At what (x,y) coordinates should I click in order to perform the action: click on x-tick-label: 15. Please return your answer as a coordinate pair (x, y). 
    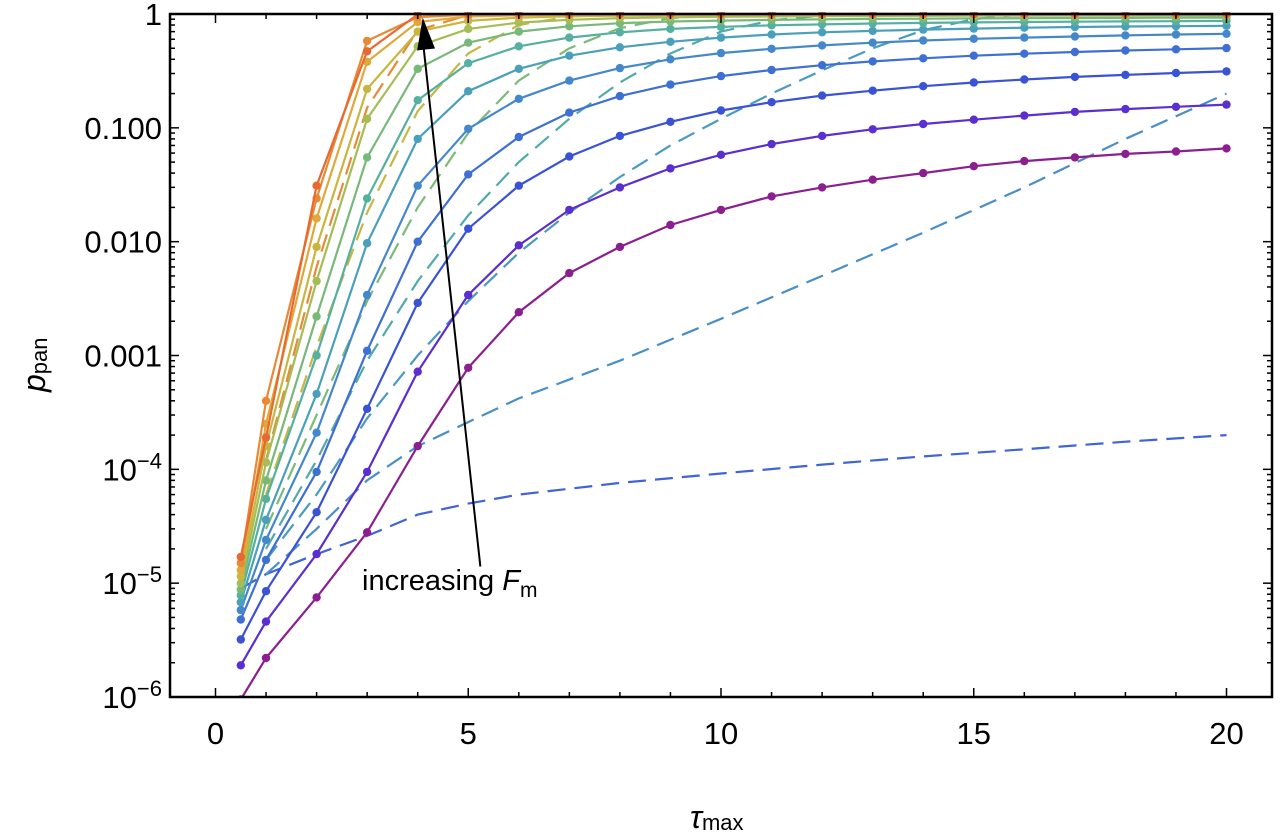
    Looking at the image, I should click on (974, 733).